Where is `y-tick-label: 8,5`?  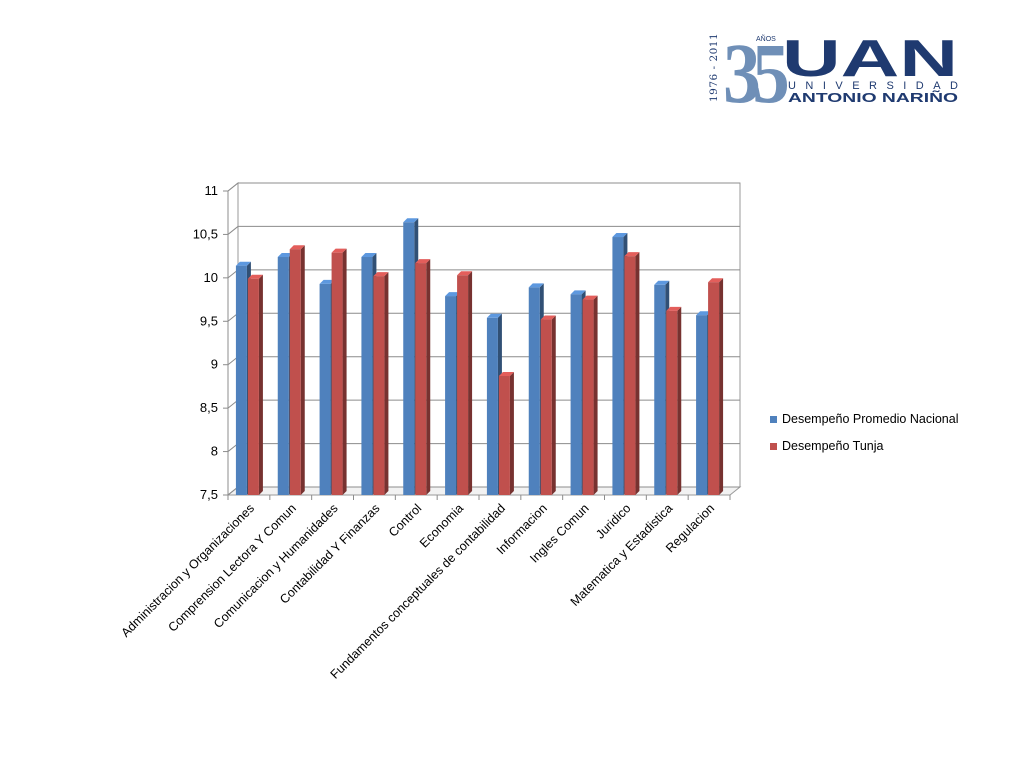
y-tick-label: 8,5 is located at coordinates (209, 407).